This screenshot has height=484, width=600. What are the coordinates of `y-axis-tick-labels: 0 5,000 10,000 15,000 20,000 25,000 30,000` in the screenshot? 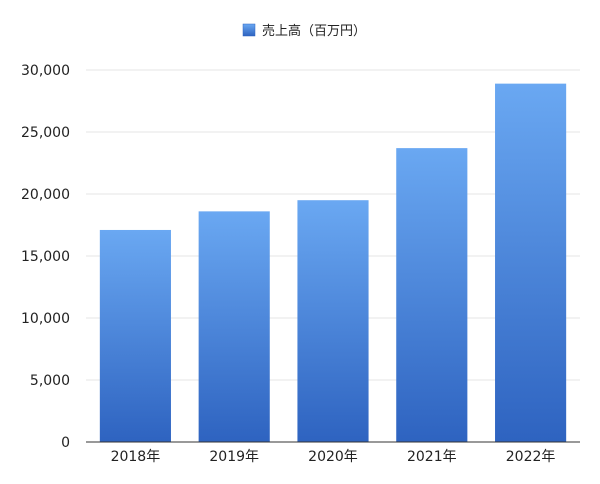 It's located at (45, 257).